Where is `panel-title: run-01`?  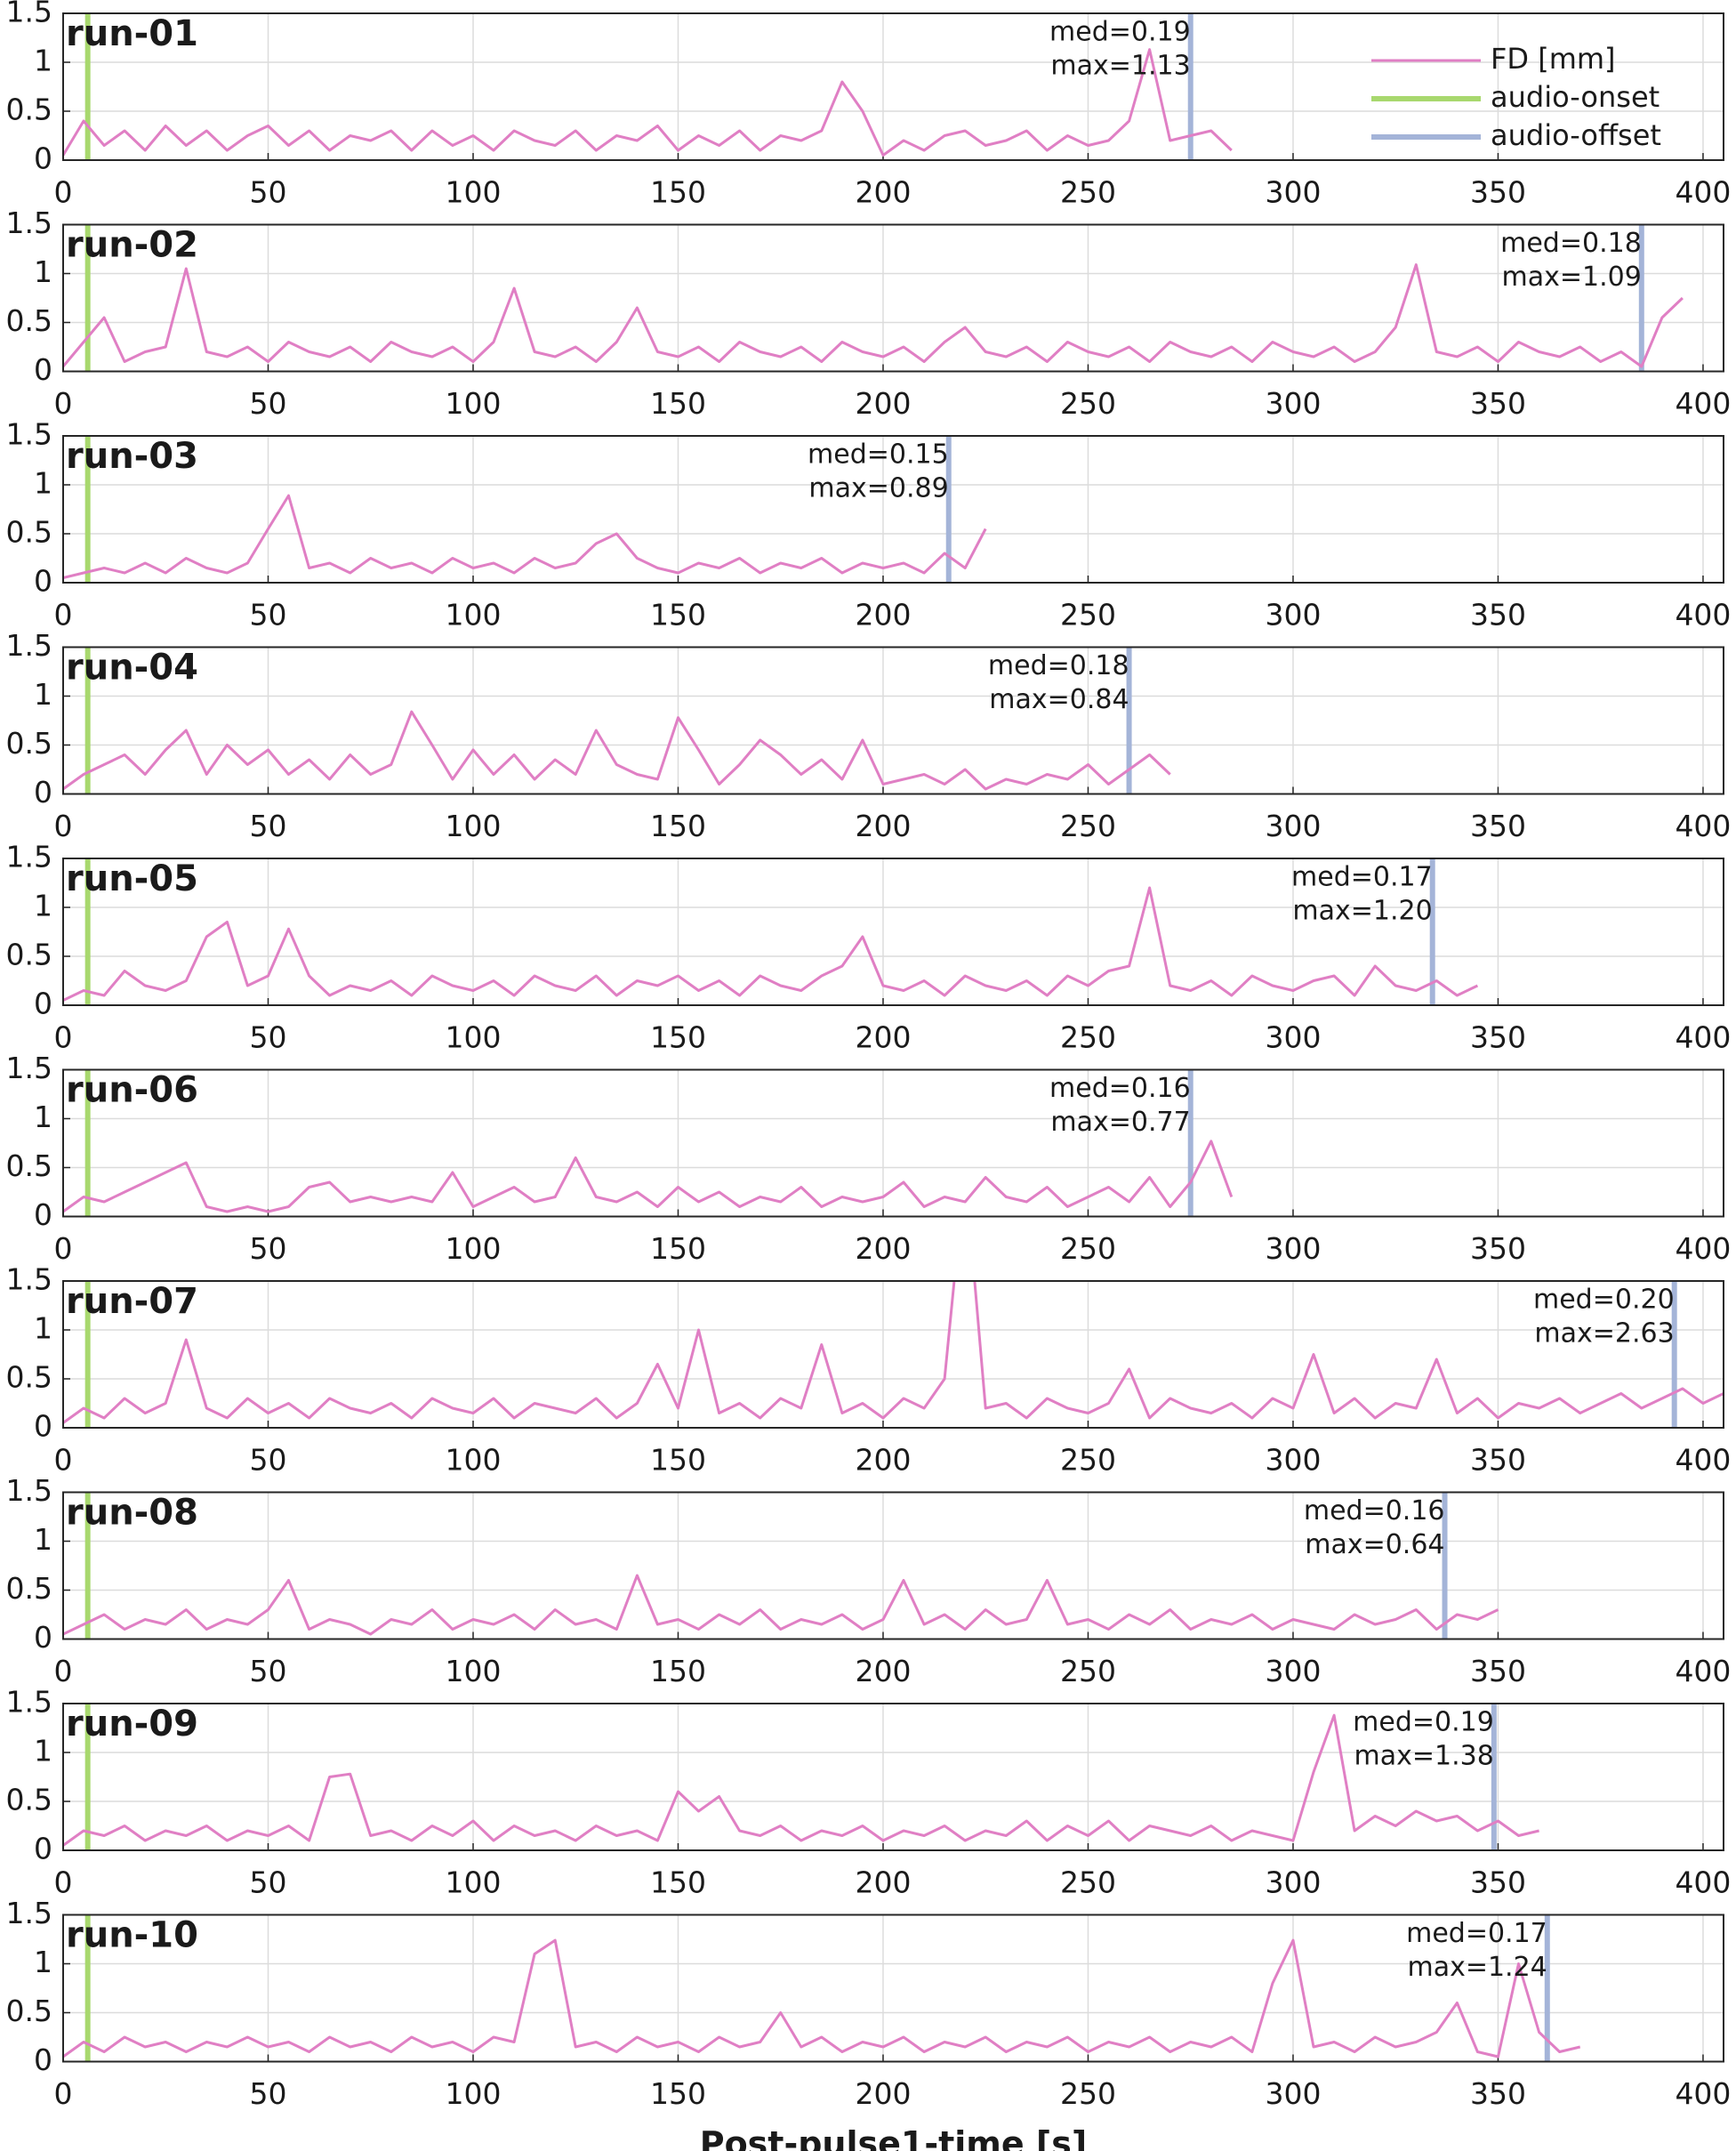 panel-title: run-01 is located at coordinates (132, 33).